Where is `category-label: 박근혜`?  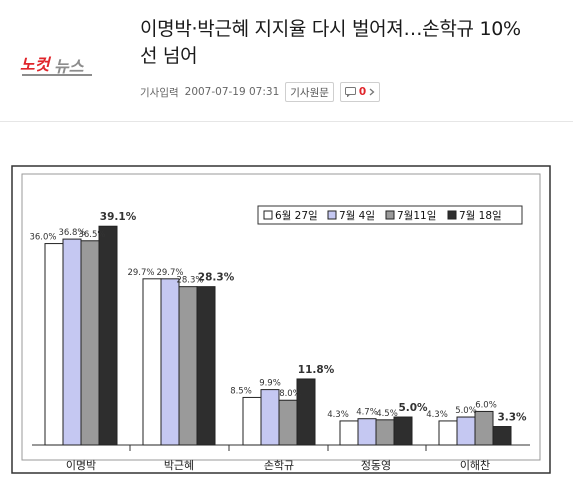 category-label: 박근혜 is located at coordinates (179, 465).